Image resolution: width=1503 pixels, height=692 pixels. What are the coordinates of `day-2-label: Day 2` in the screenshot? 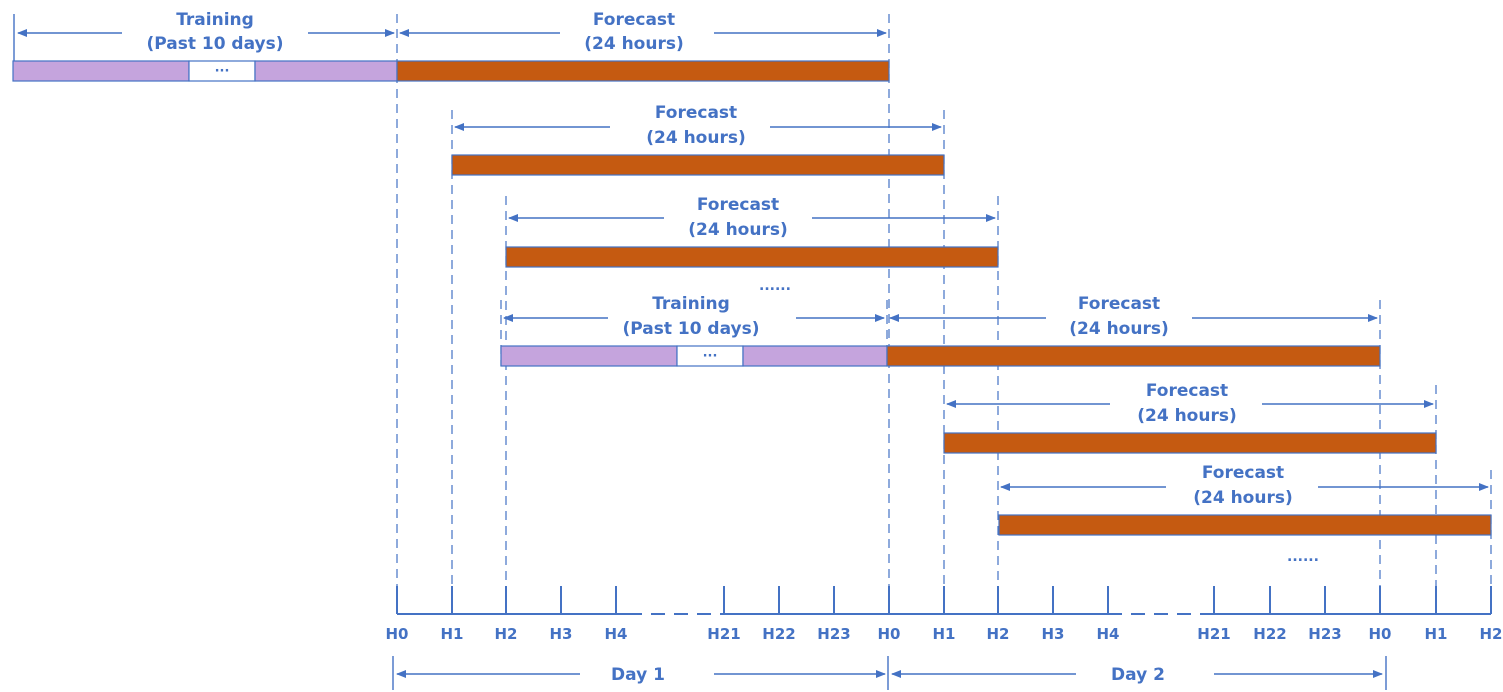 It's located at (1138, 675).